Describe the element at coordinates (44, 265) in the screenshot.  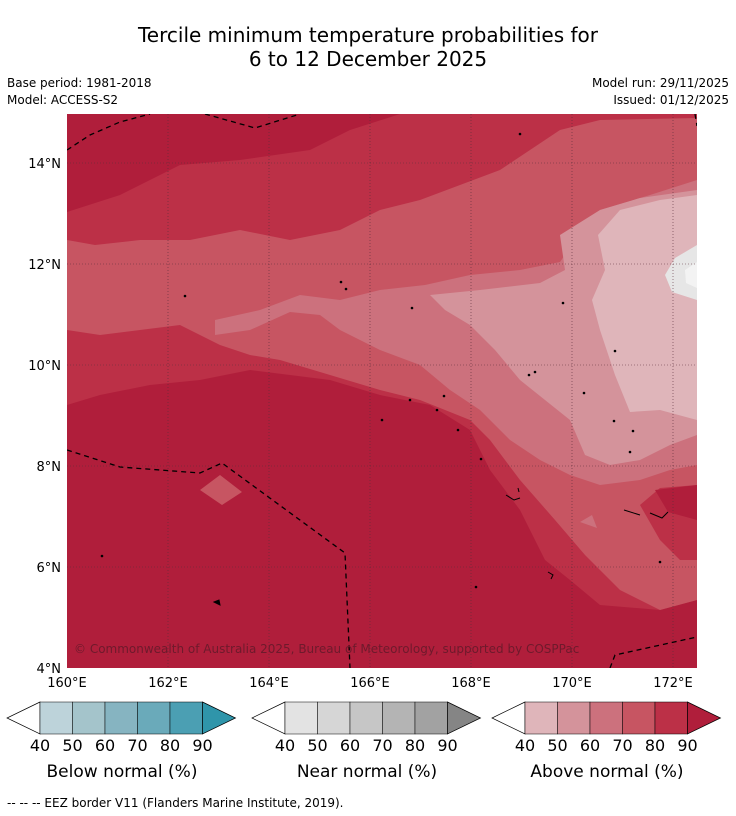
I see `lat-label: 12°N` at that location.